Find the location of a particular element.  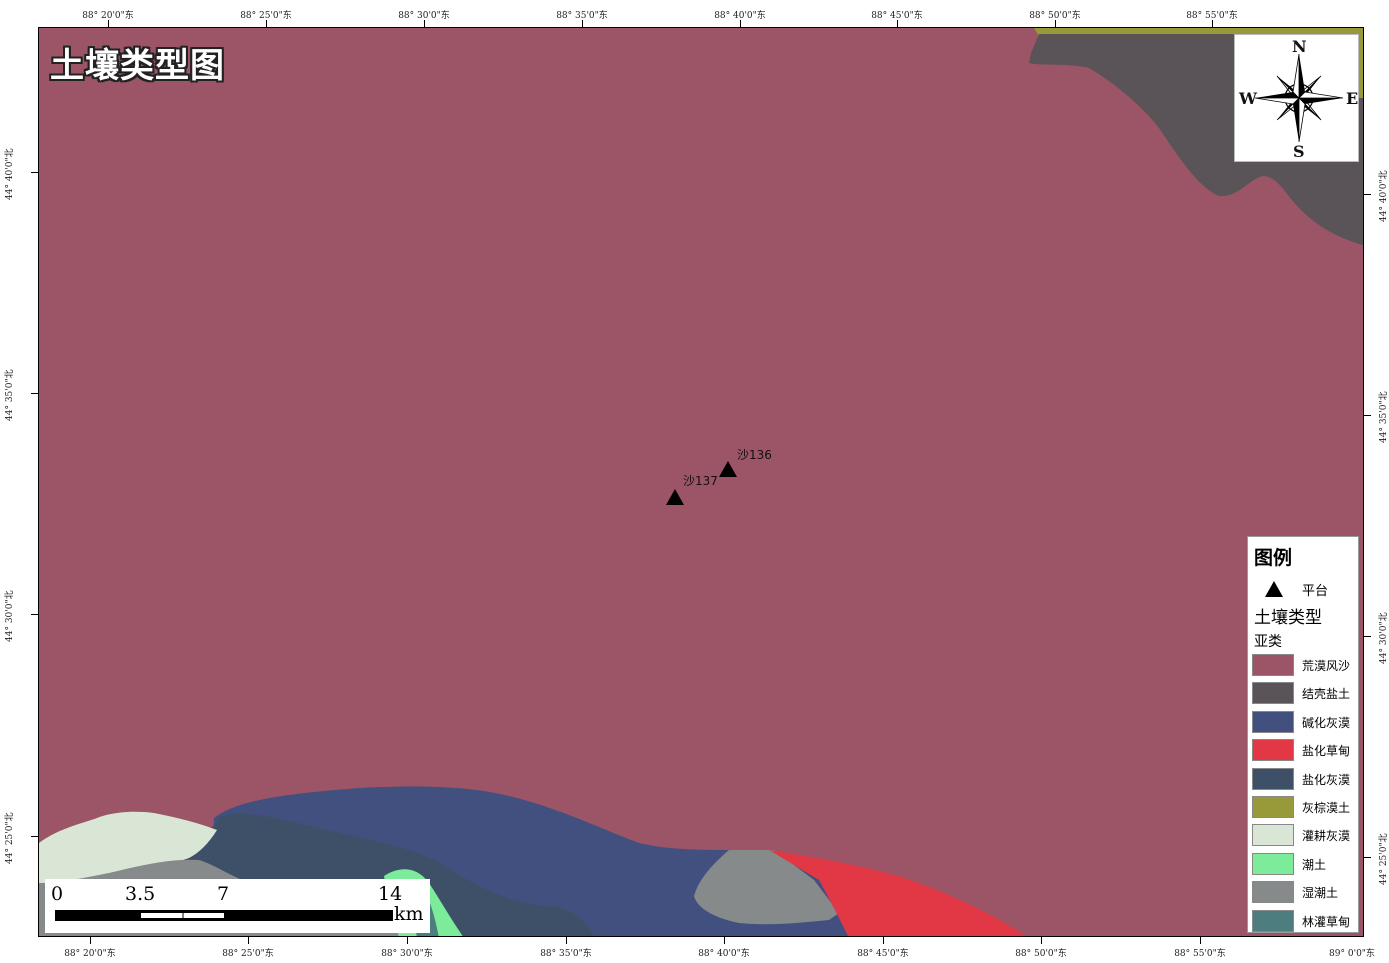

legend-title: 图例 is located at coordinates (1273, 558).